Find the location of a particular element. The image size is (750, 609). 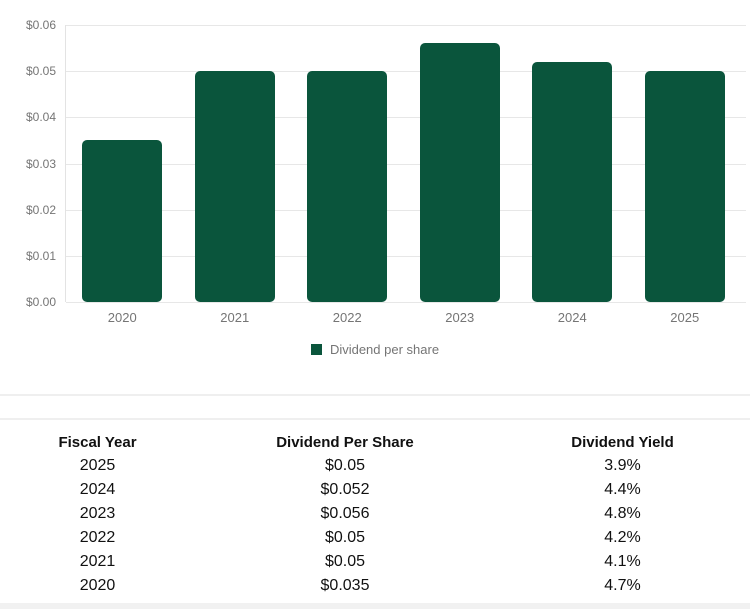

header-dividend-per-share: Dividend Per Share is located at coordinates (345, 442).